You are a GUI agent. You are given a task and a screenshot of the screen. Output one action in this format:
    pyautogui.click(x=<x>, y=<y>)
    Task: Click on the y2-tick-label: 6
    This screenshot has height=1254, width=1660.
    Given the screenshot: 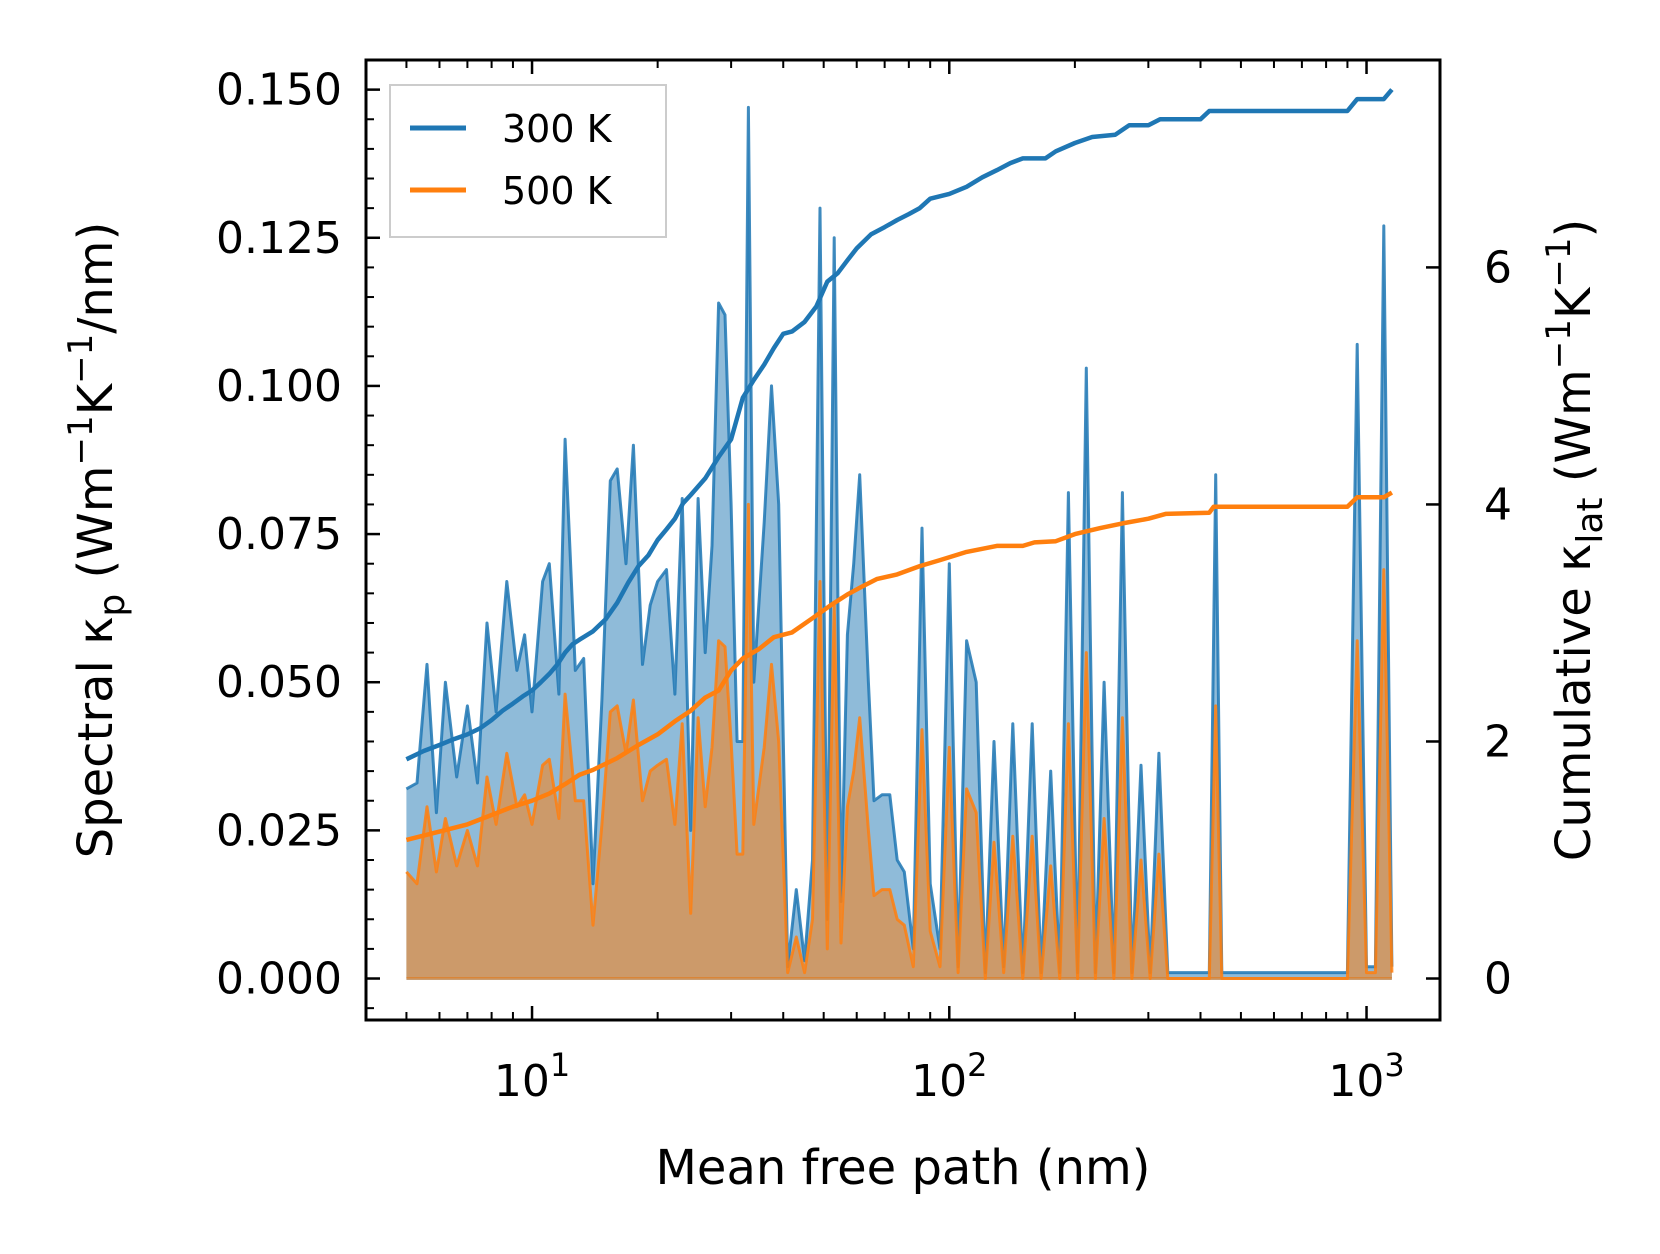 What is the action you would take?
    pyautogui.click(x=1498, y=267)
    